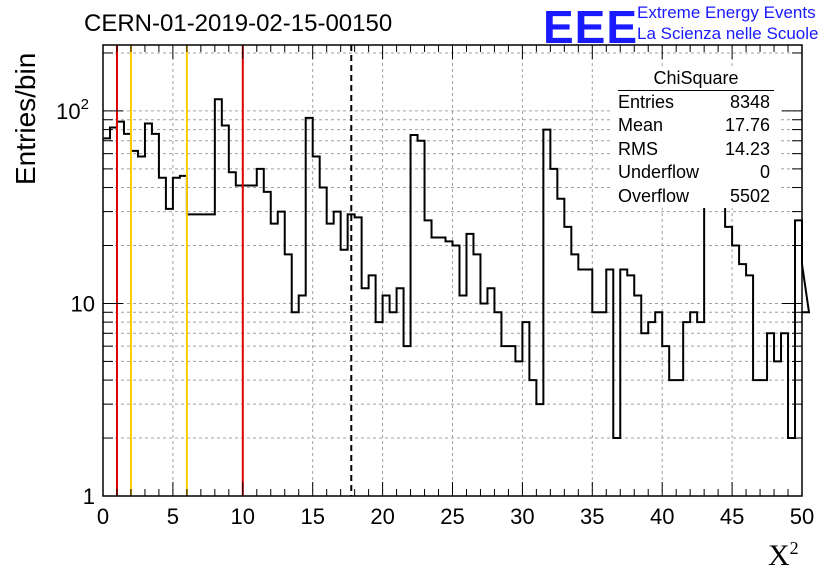  I want to click on stats-row-overflow: Overflow 5502, so click(694, 195).